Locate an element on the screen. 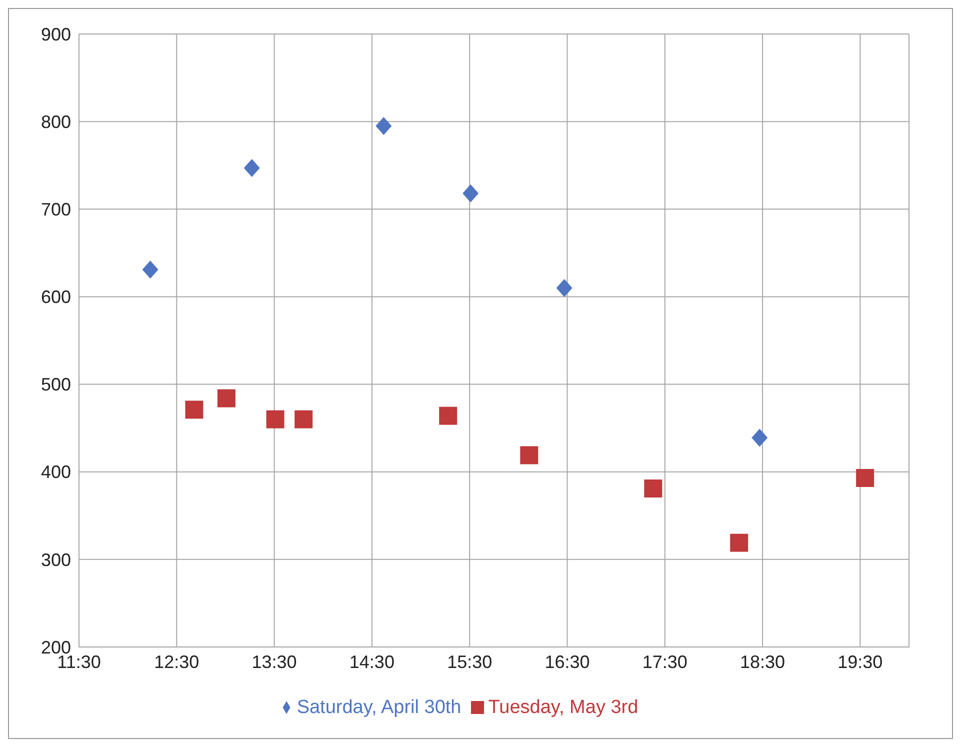  y-tick-label: 800 is located at coordinates (55, 122).